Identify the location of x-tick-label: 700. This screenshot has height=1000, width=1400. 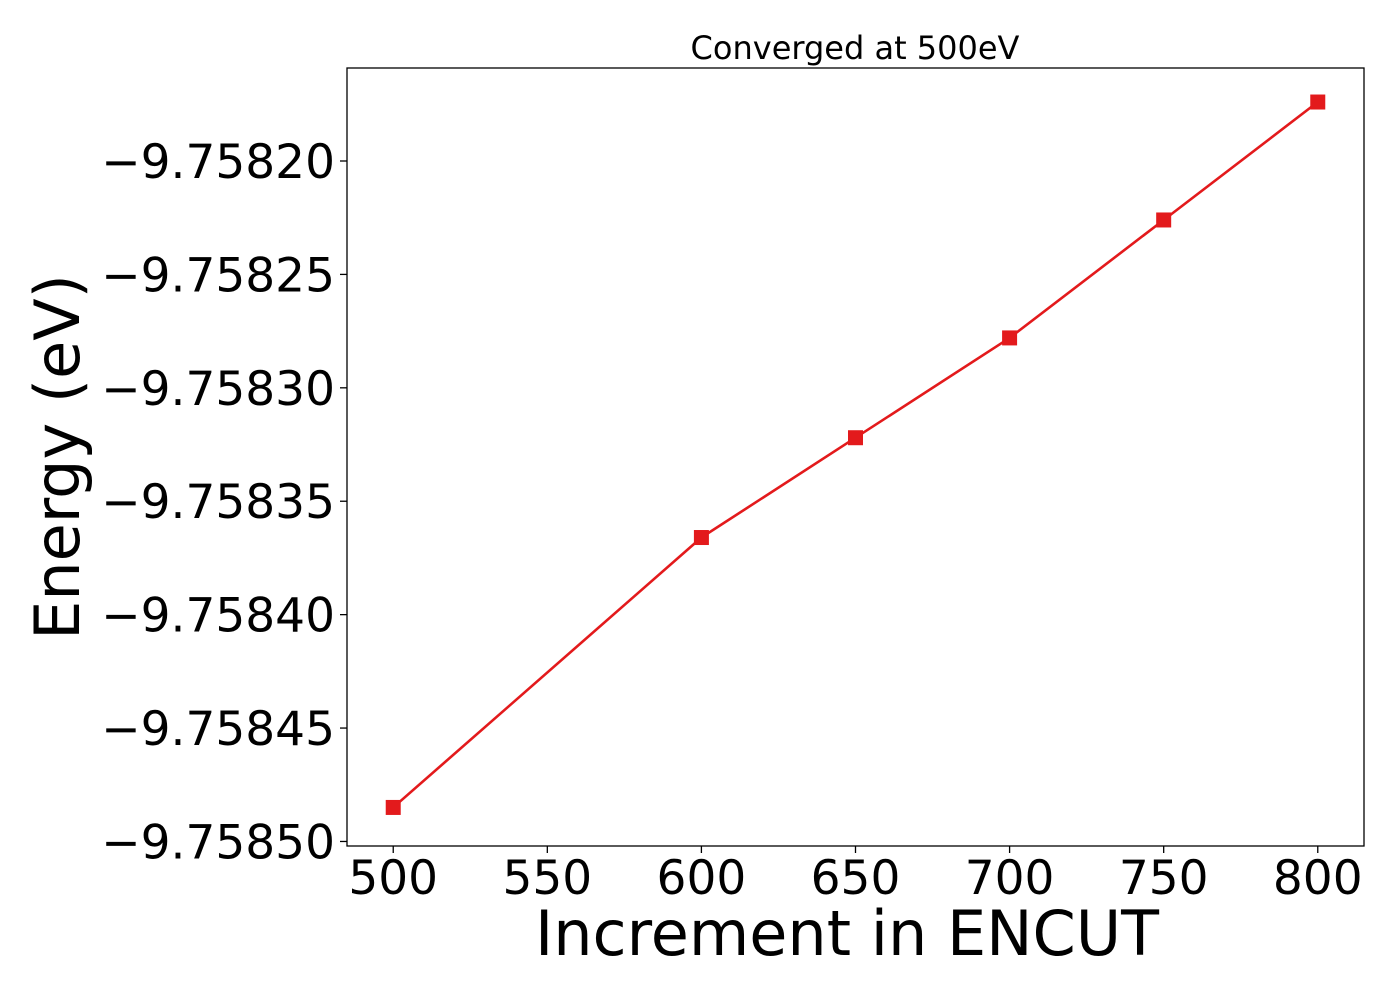
(1010, 878).